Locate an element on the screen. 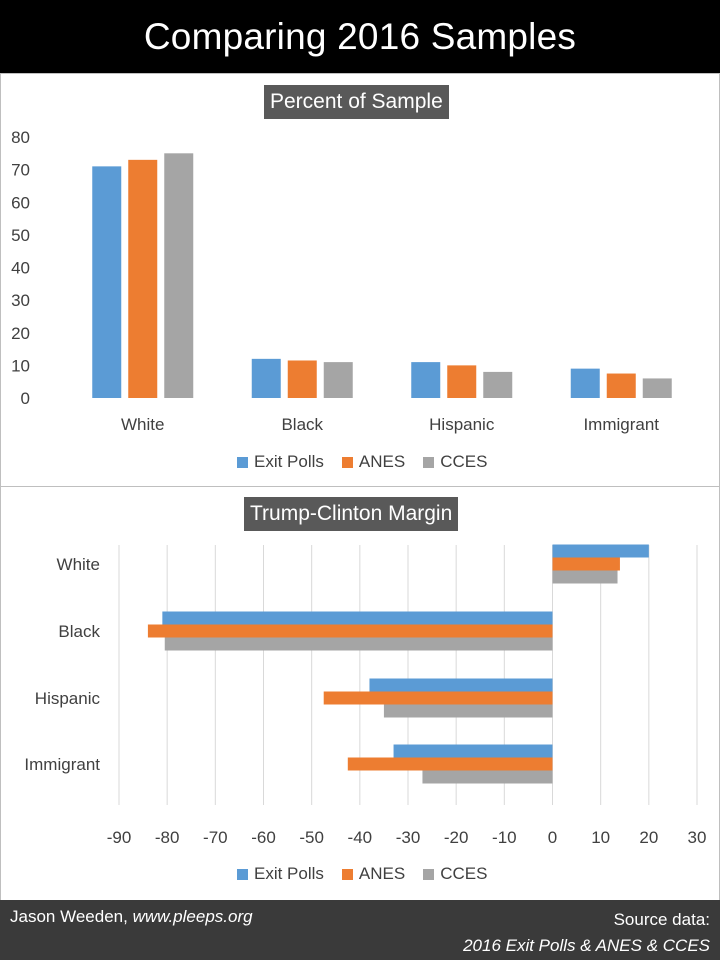 This screenshot has height=960, width=720. x-category-label: Immigrant is located at coordinates (621, 424).